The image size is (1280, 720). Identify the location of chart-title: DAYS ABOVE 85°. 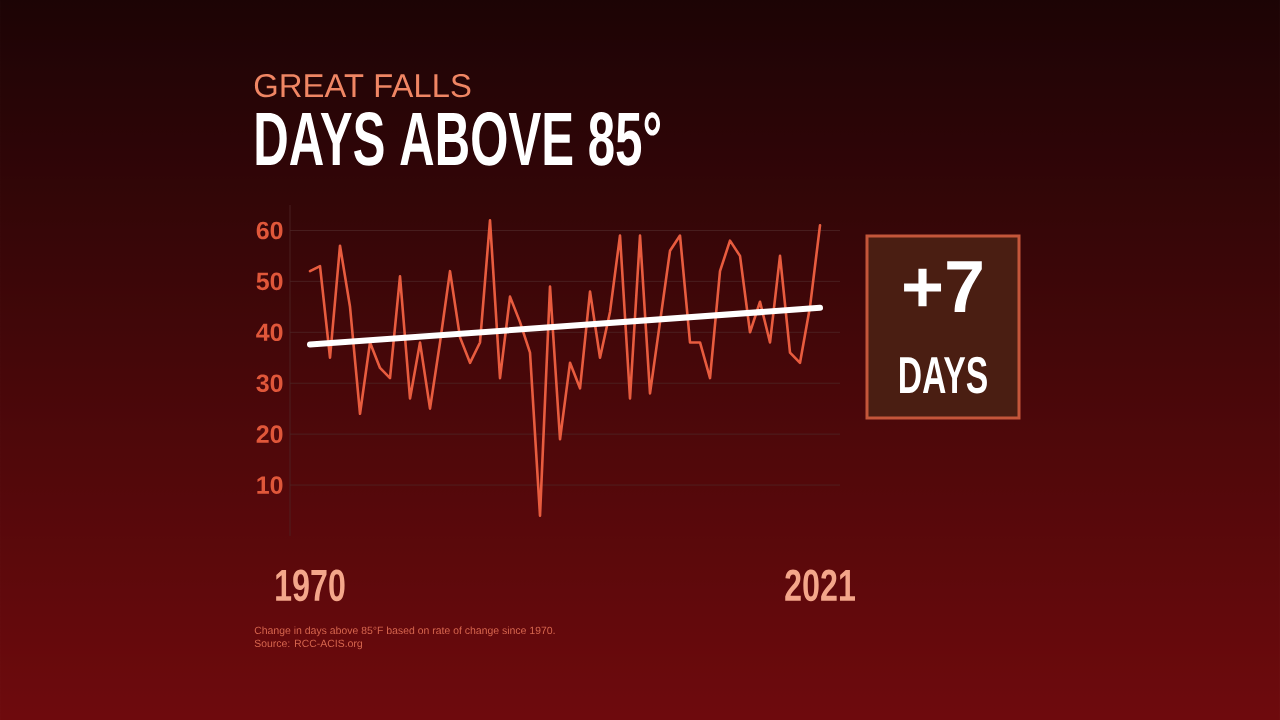
(458, 139).